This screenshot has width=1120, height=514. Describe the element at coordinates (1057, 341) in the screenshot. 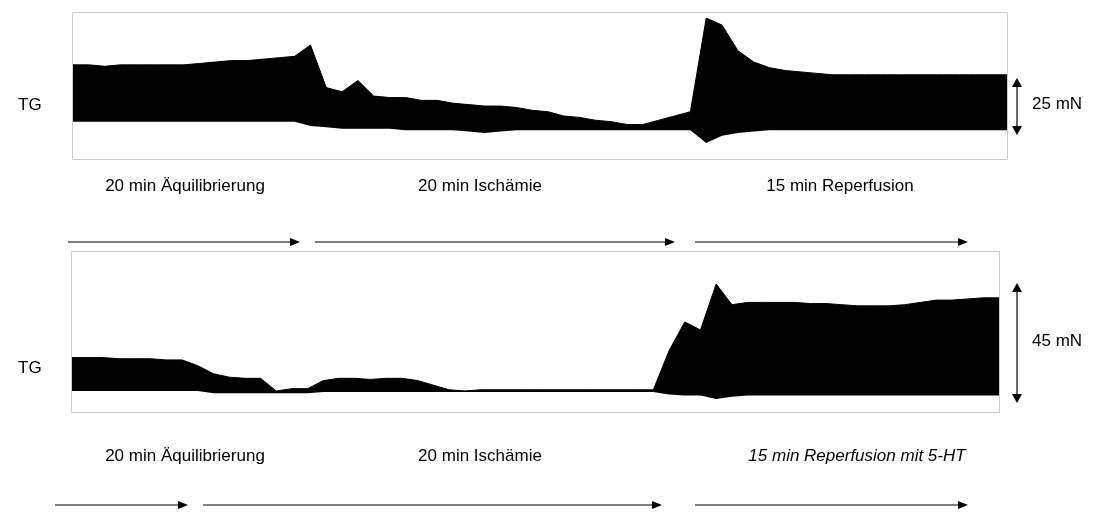

I see `text: 45 mN` at that location.